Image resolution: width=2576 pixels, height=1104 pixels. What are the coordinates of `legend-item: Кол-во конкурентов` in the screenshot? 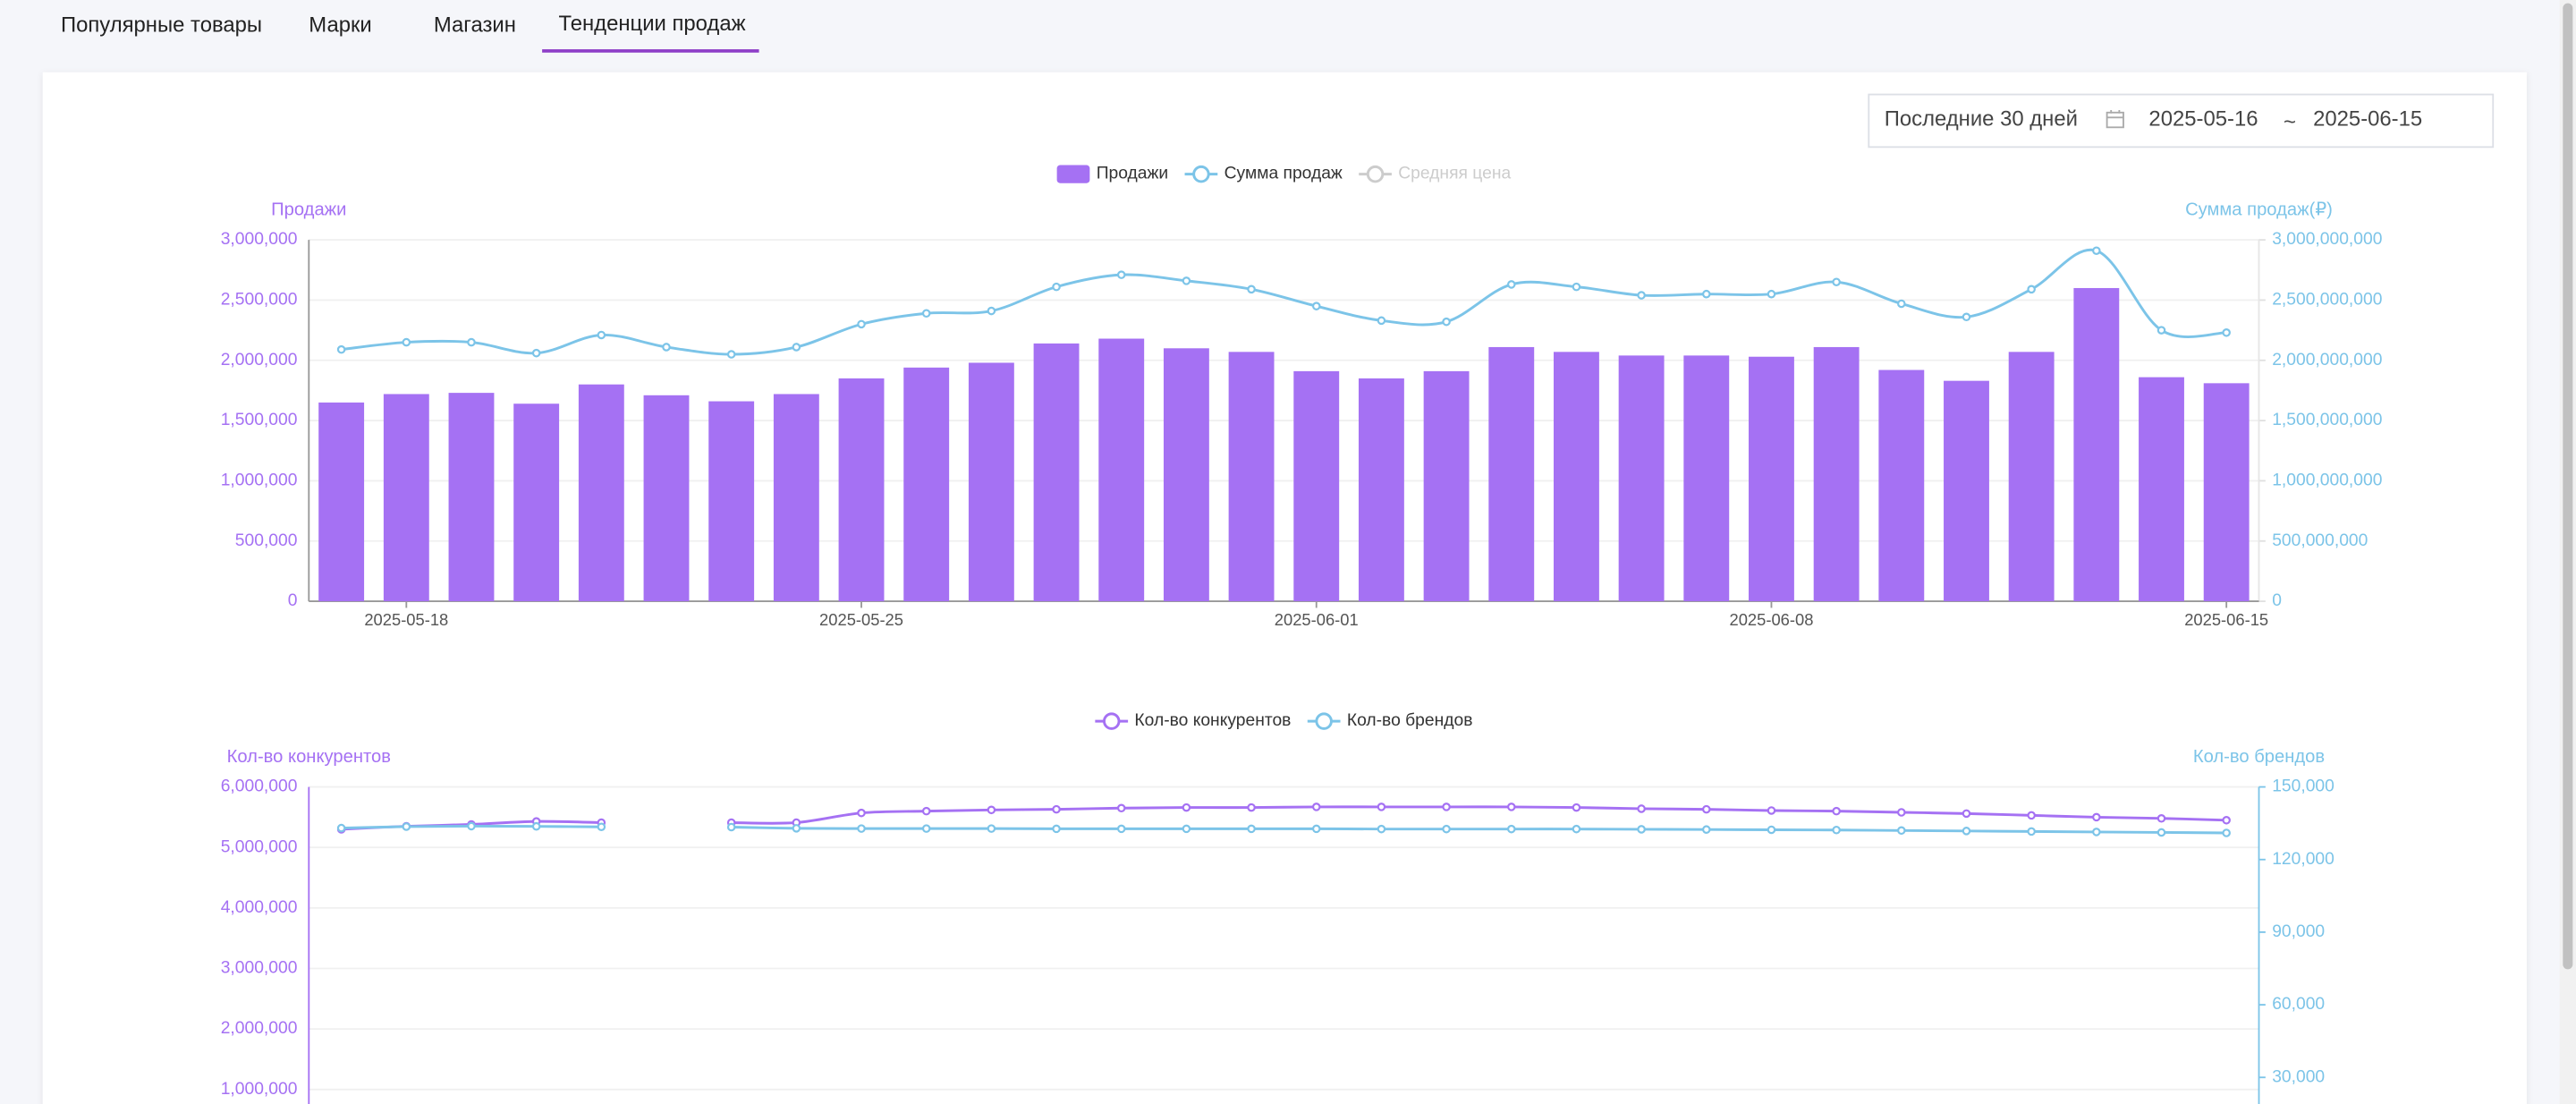 It's located at (1193, 720).